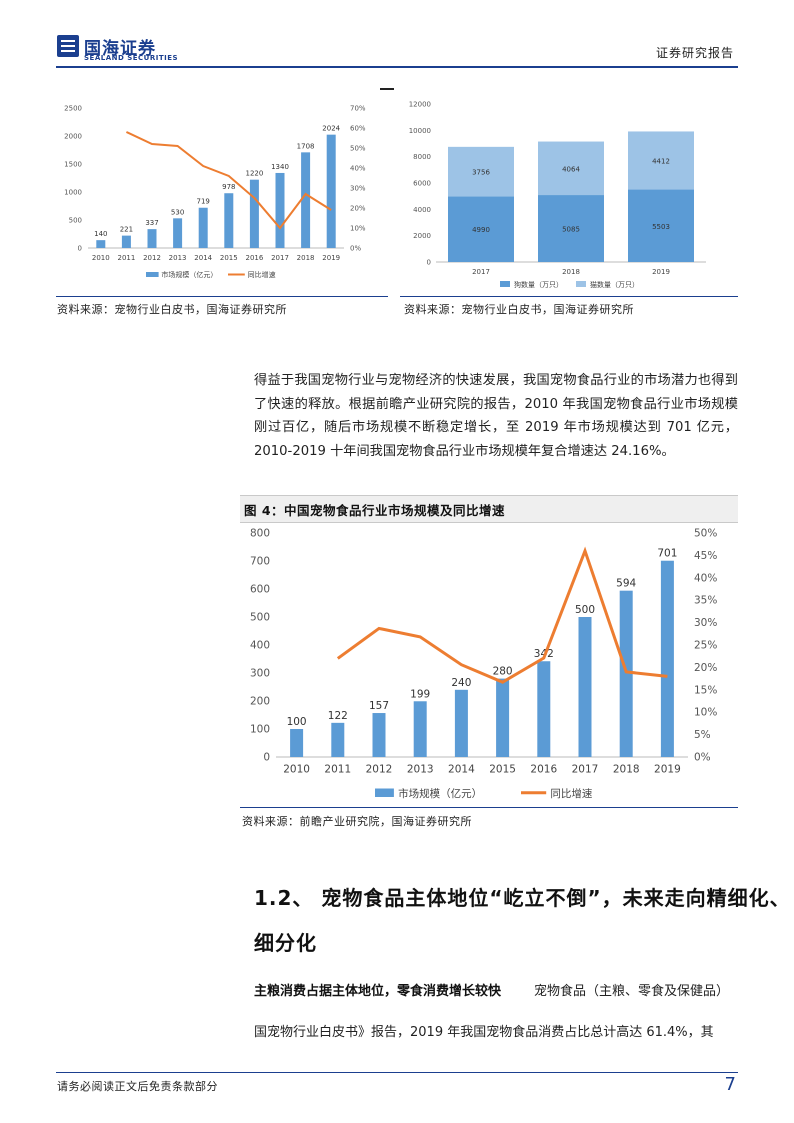 This screenshot has height=1123, width=794. I want to click on report-type: 证券研究报告, so click(694, 53).